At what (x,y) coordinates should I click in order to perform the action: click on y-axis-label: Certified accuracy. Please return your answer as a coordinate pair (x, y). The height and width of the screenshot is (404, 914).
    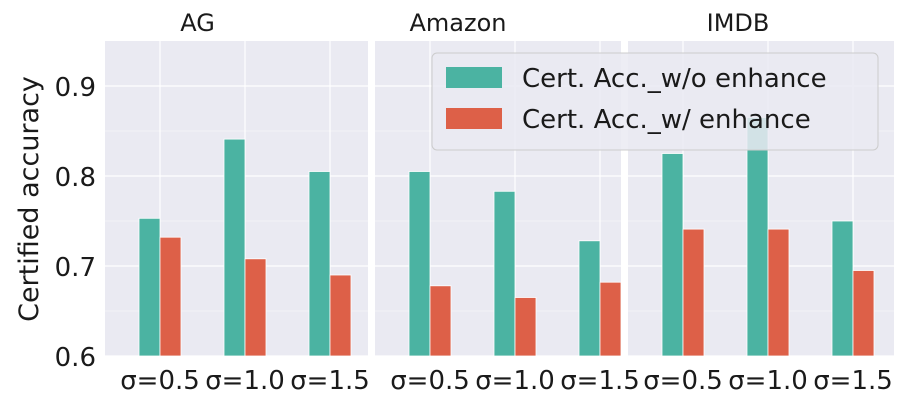
    Looking at the image, I should click on (29, 199).